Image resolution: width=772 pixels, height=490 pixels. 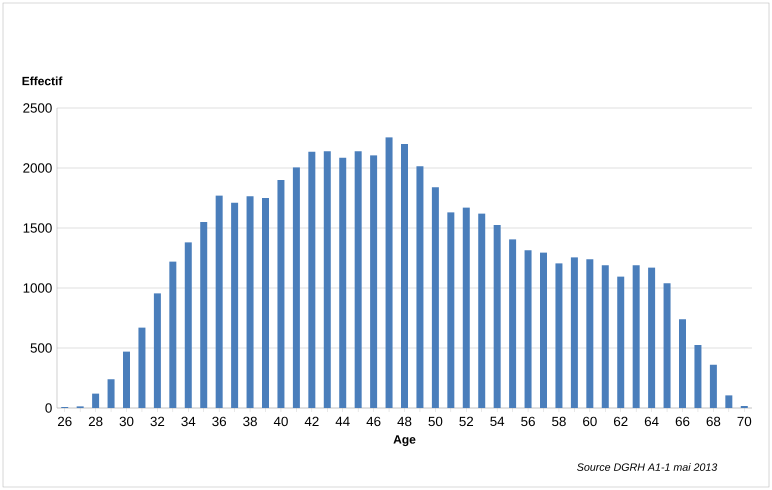 I want to click on y-tick-label: 500, so click(x=41, y=348).